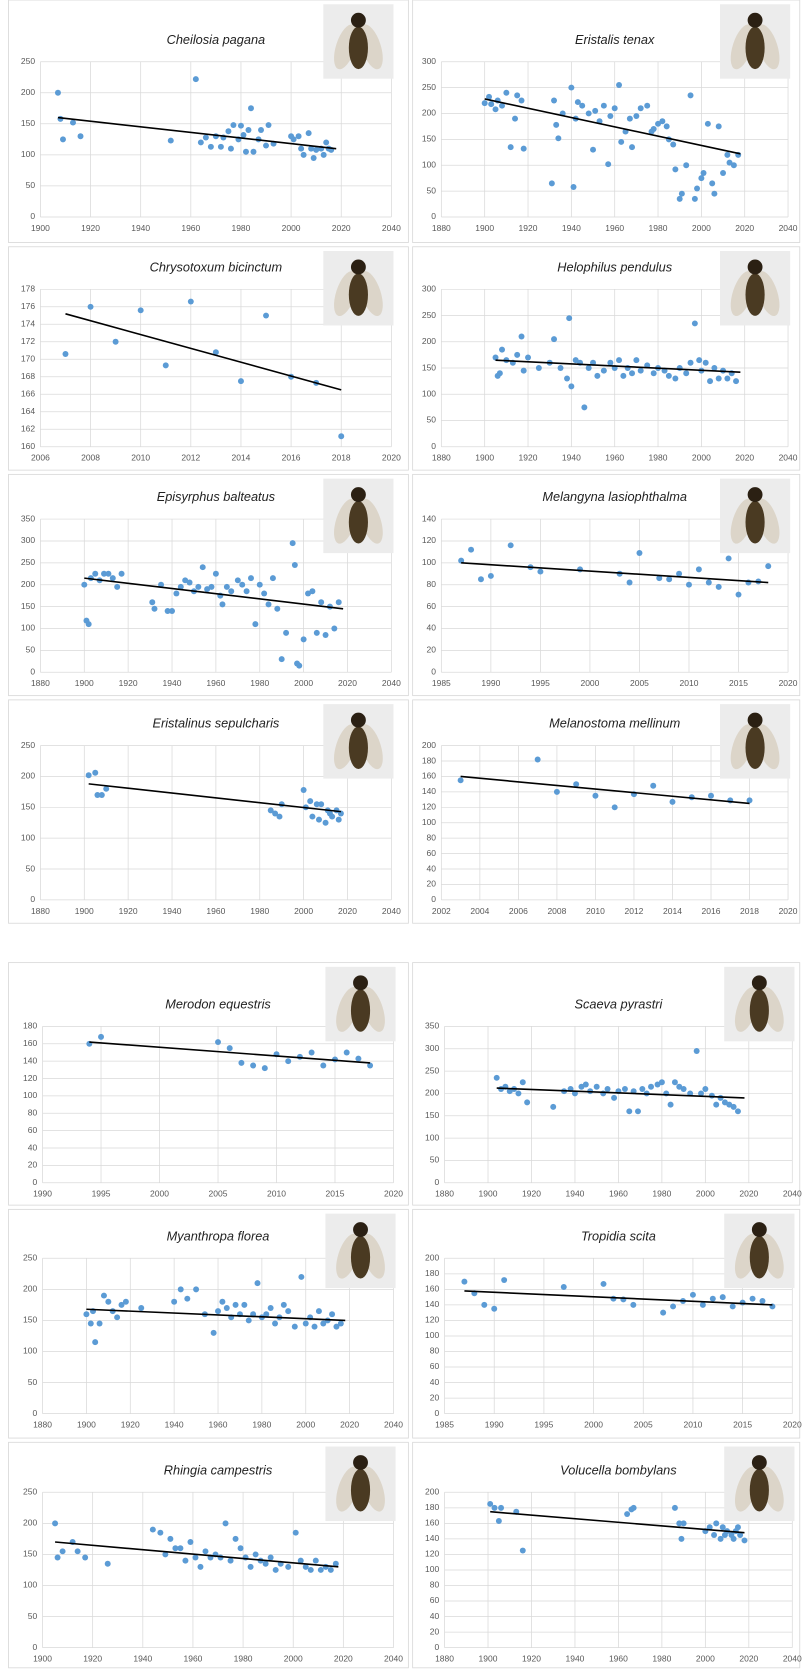  I want to click on x-tick-label: 2040, so click(391, 228).